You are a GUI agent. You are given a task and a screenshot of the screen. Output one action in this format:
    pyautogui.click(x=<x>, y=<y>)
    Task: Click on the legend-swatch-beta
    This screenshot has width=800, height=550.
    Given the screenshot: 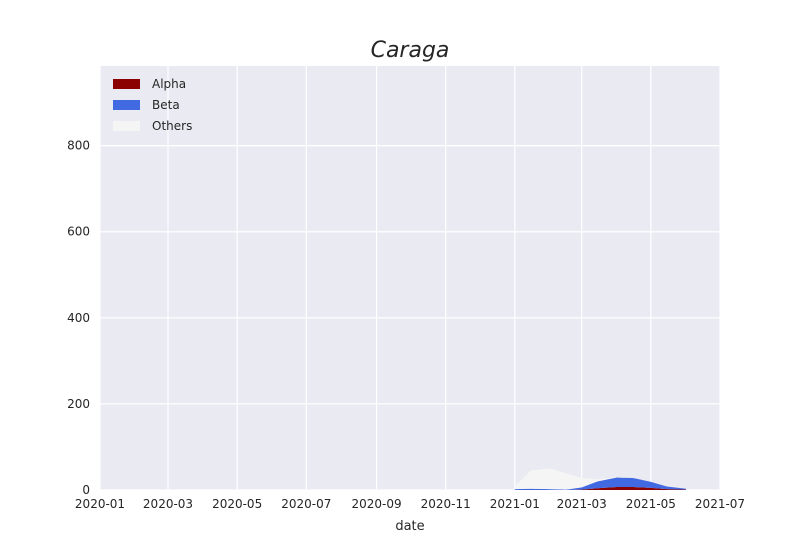 What is the action you would take?
    pyautogui.click(x=126, y=105)
    